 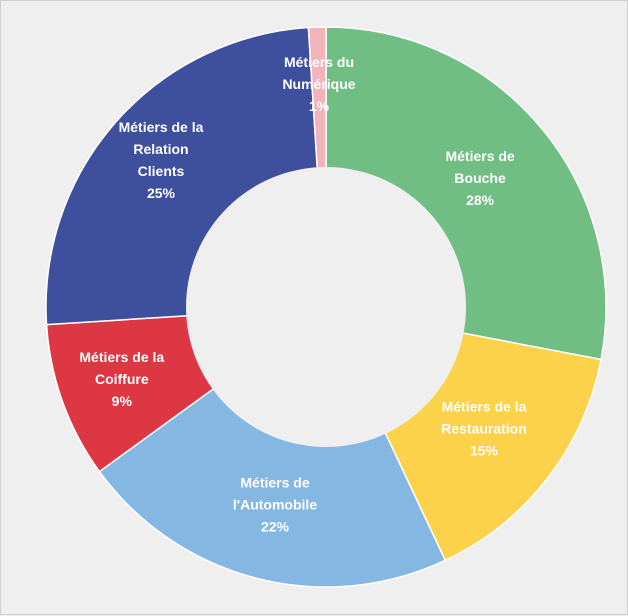 I want to click on slice-category-label: Clients, so click(x=161, y=171).